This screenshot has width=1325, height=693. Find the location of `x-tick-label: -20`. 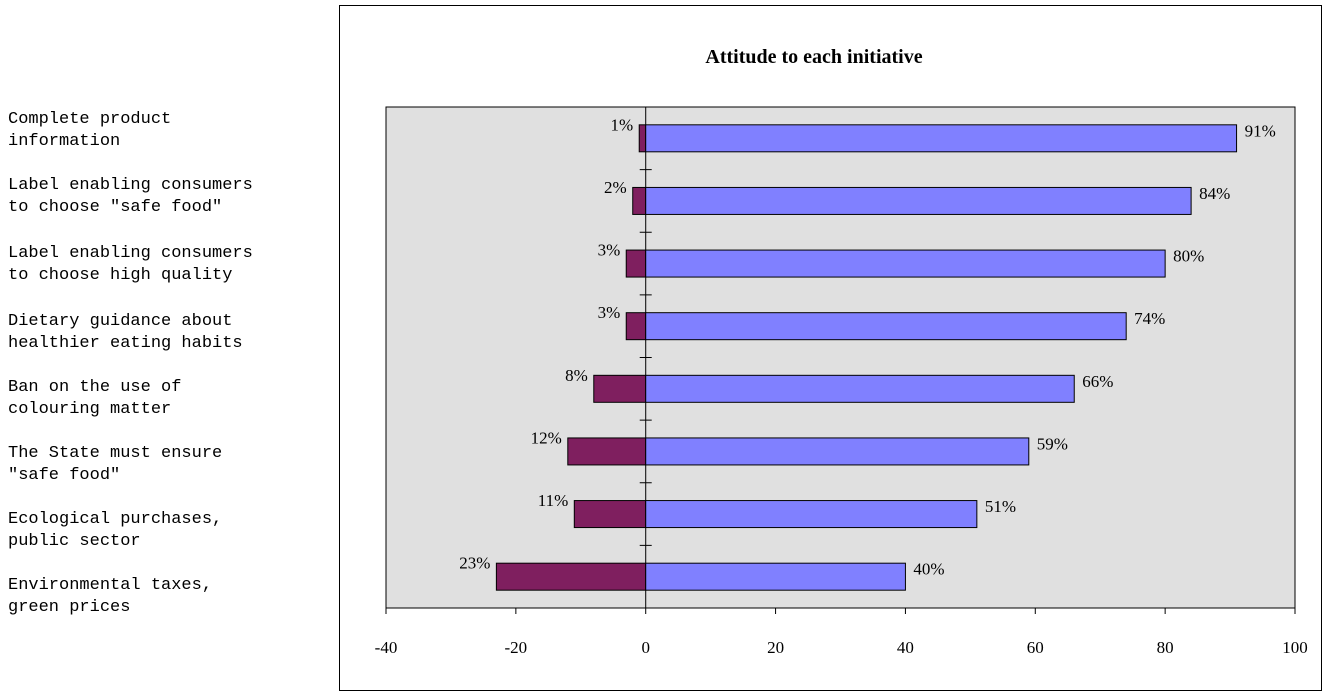

x-tick-label: -20 is located at coordinates (516, 647).